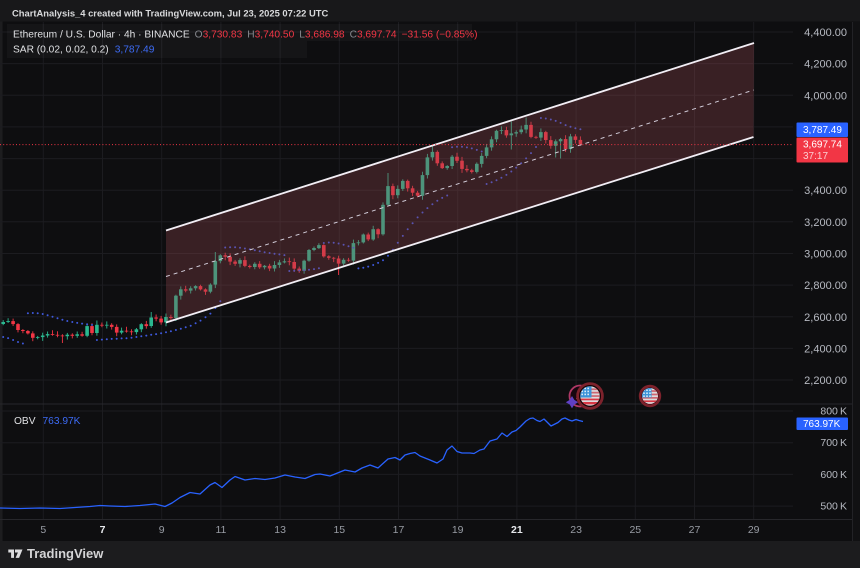  What do you see at coordinates (833, 475) in the screenshot?
I see `svg-text: 600 K` at bounding box center [833, 475].